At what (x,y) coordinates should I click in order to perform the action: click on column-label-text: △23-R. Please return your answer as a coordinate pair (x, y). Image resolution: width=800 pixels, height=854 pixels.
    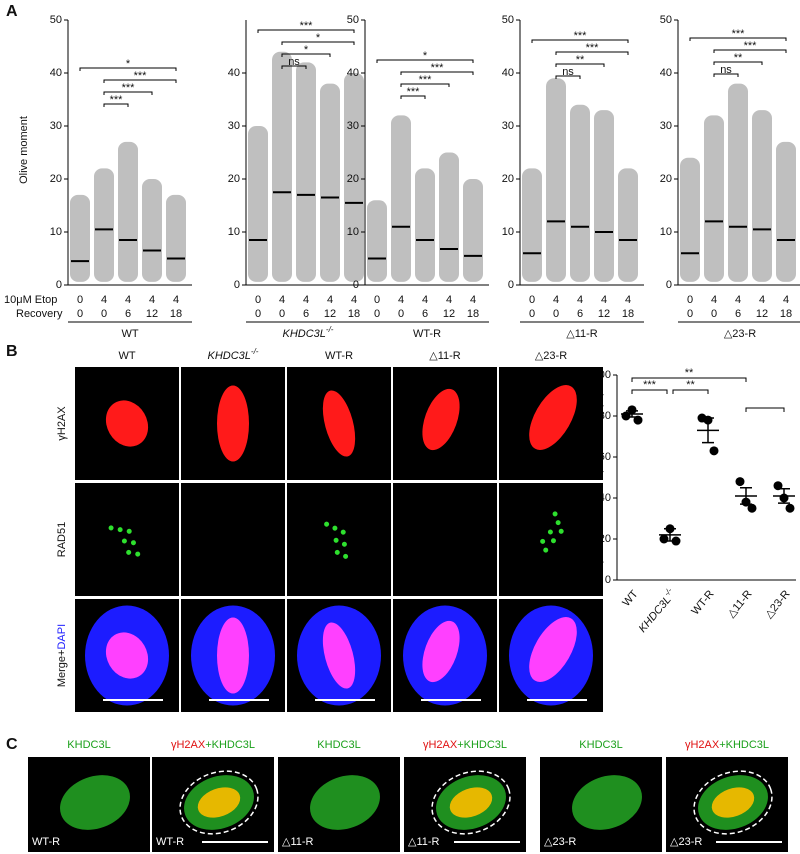
    Looking at the image, I should click on (551, 356).